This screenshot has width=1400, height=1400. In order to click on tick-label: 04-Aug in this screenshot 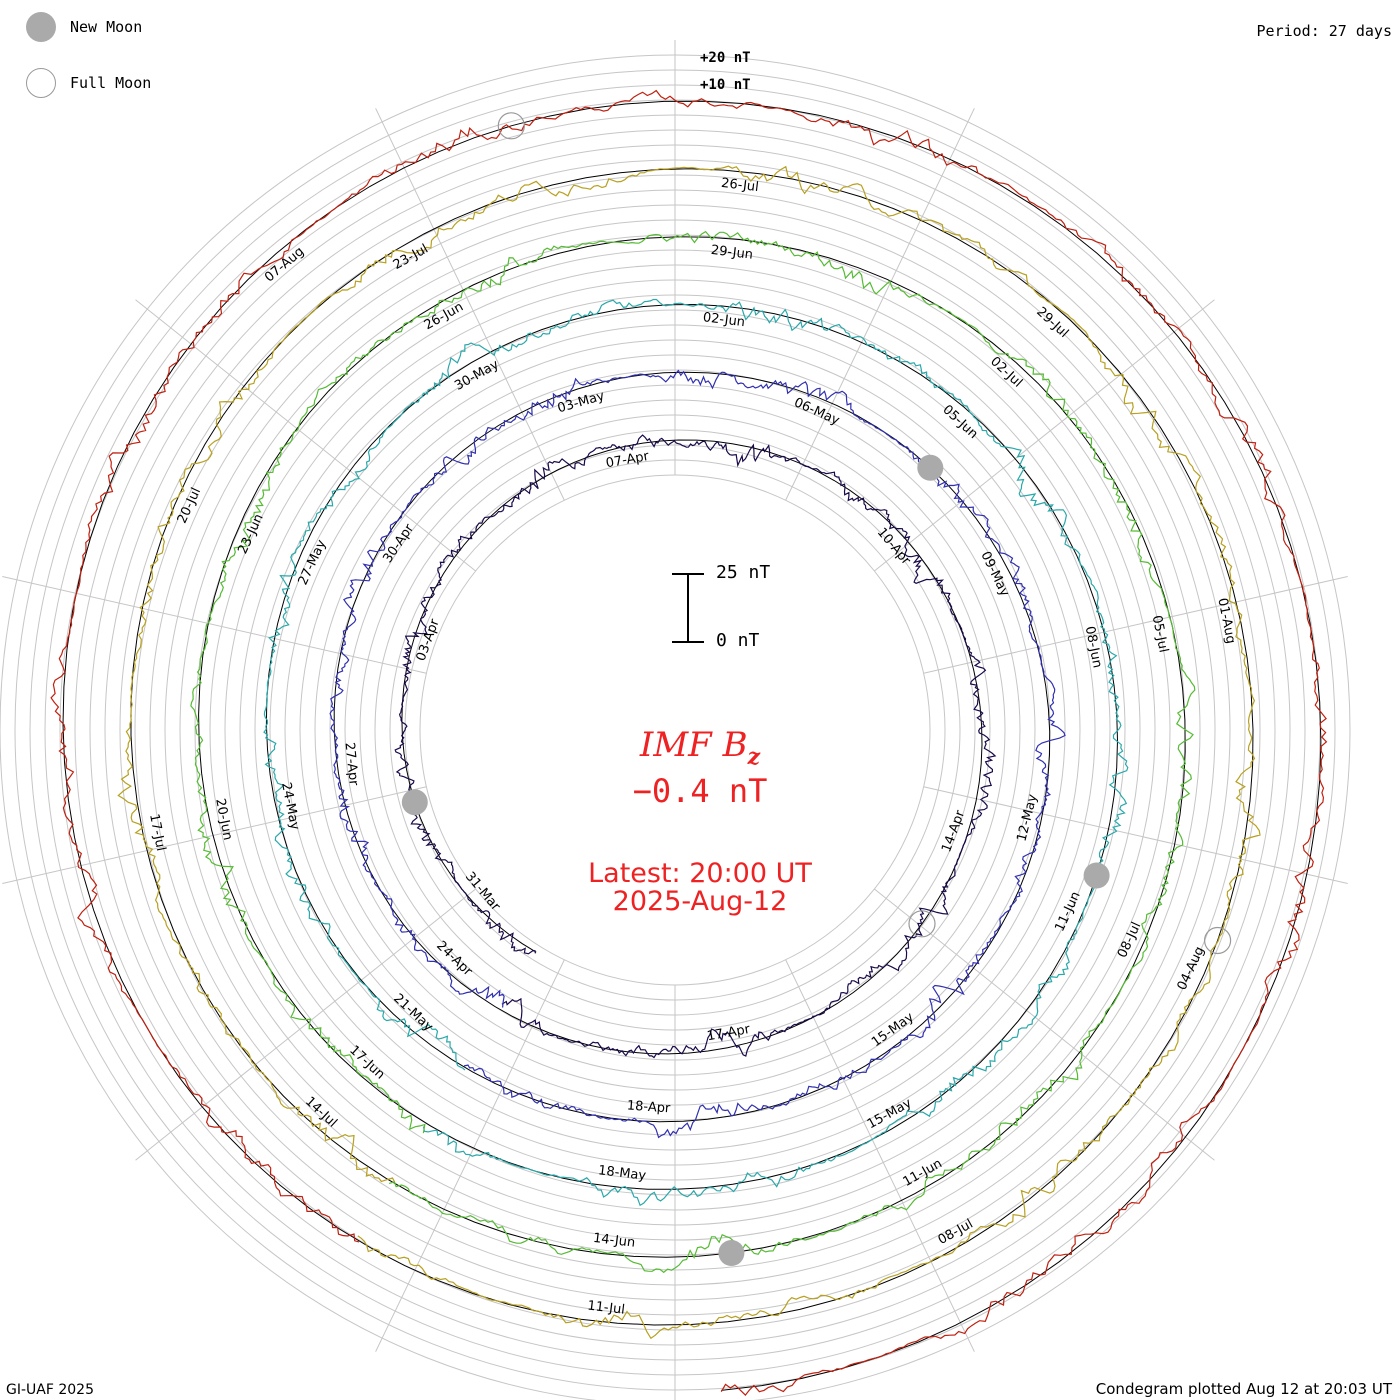, I will do `click(1191, 968)`.